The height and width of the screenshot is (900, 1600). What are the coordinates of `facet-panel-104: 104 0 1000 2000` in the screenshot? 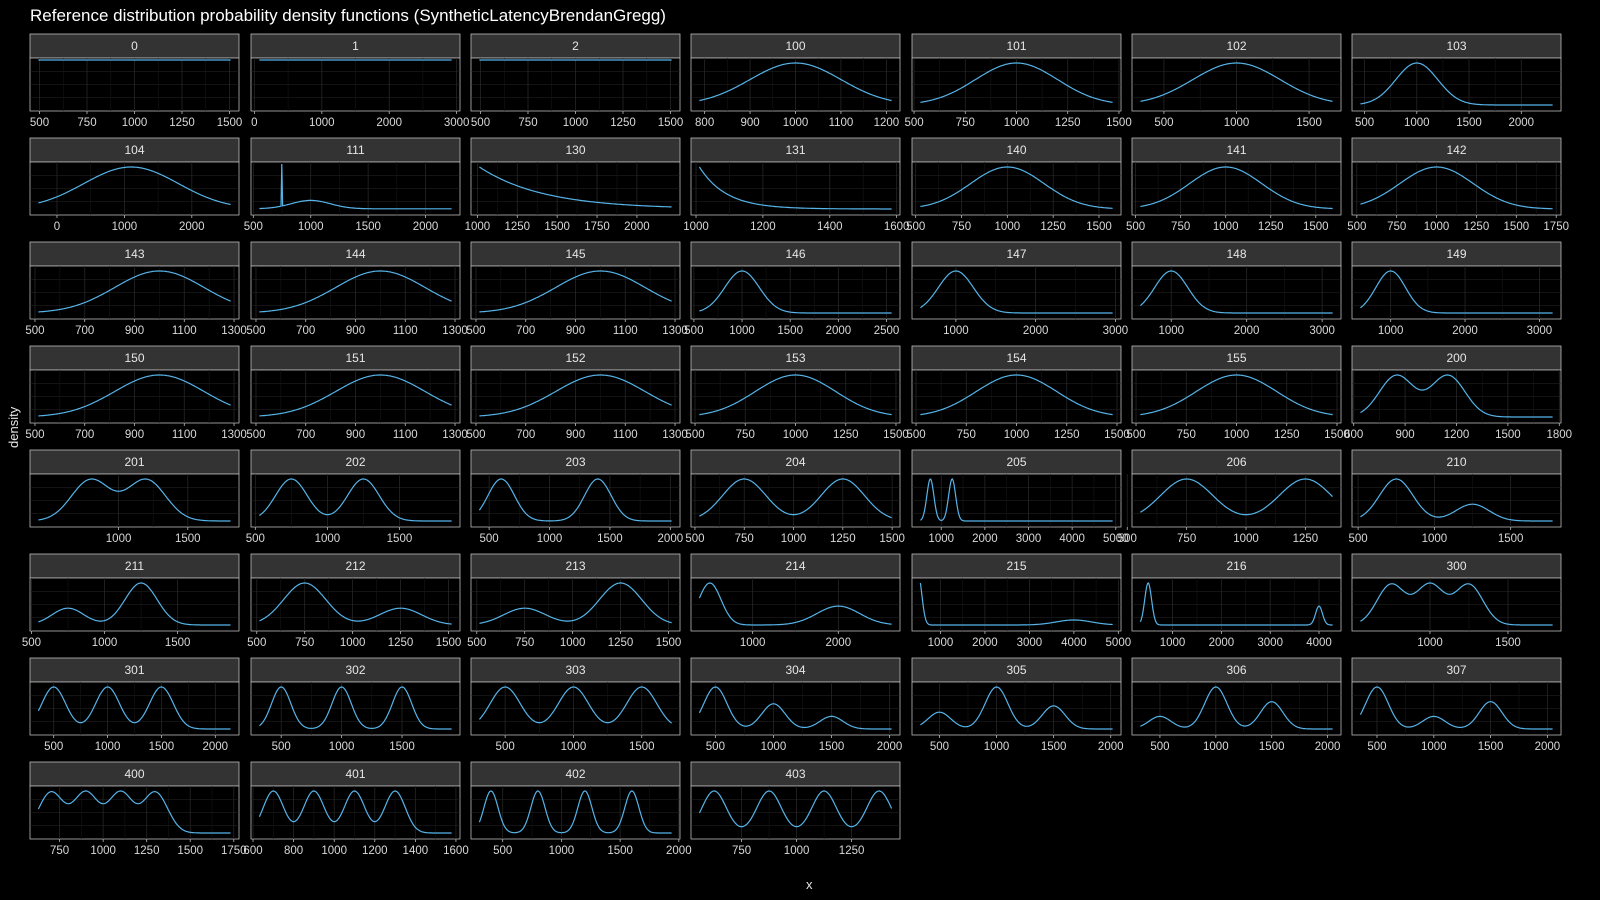 It's located at (134, 185).